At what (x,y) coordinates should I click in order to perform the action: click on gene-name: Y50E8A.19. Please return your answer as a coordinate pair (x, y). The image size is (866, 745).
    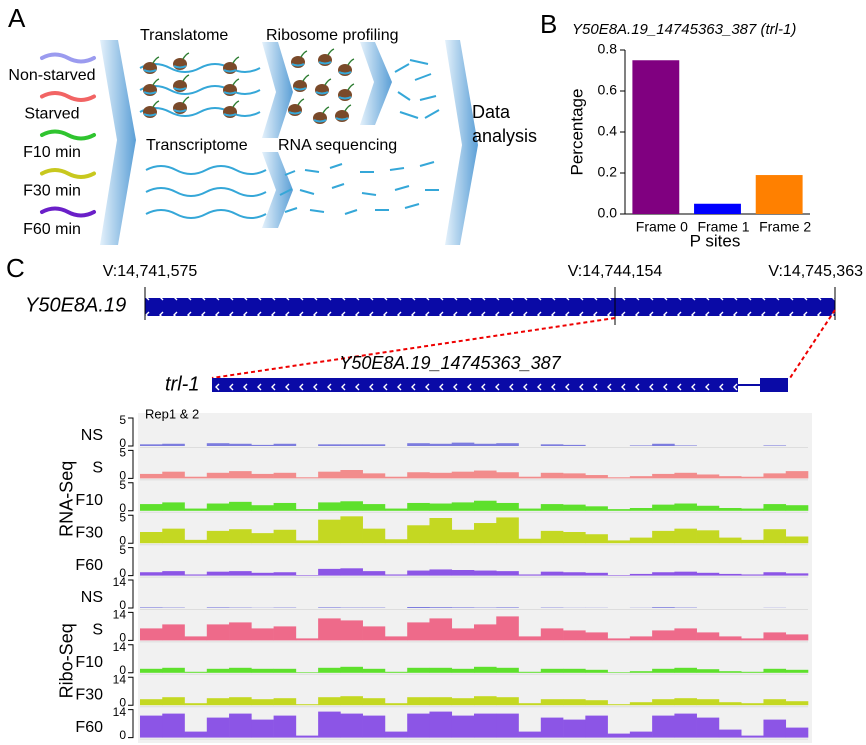
    Looking at the image, I should click on (75, 305).